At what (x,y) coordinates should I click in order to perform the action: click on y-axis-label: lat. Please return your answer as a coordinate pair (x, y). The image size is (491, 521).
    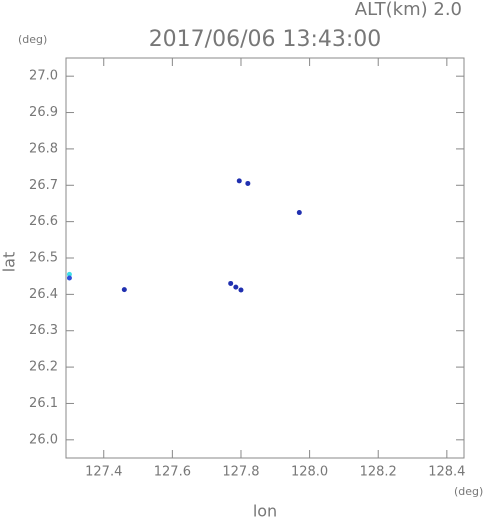
    Looking at the image, I should click on (9, 262).